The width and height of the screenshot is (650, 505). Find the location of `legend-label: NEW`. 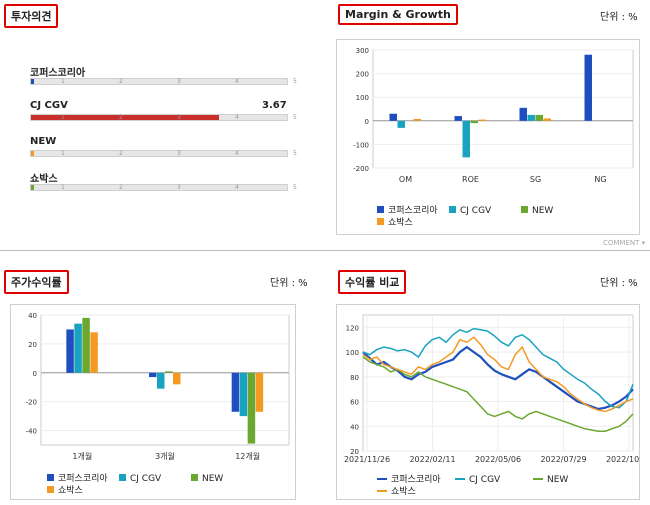

legend-label: NEW is located at coordinates (557, 480).